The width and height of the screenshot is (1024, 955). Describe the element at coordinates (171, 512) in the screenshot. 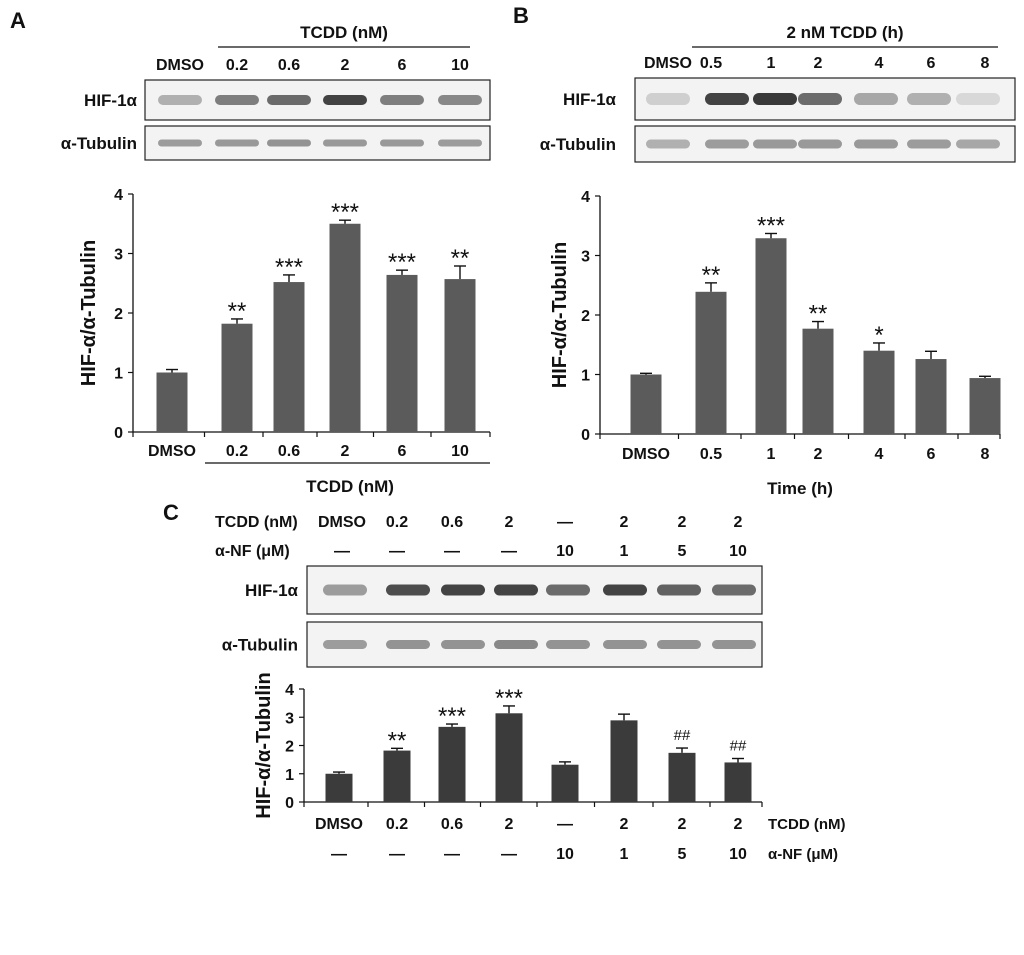

I see `panel-letter: C` at that location.